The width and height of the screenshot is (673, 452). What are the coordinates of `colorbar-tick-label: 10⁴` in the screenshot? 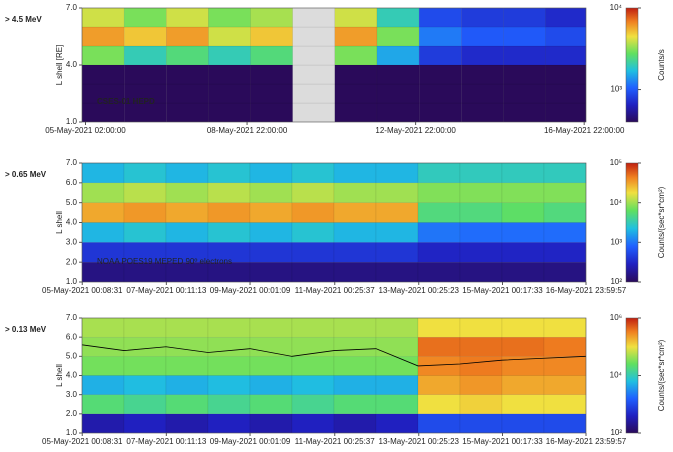 It's located at (616, 375).